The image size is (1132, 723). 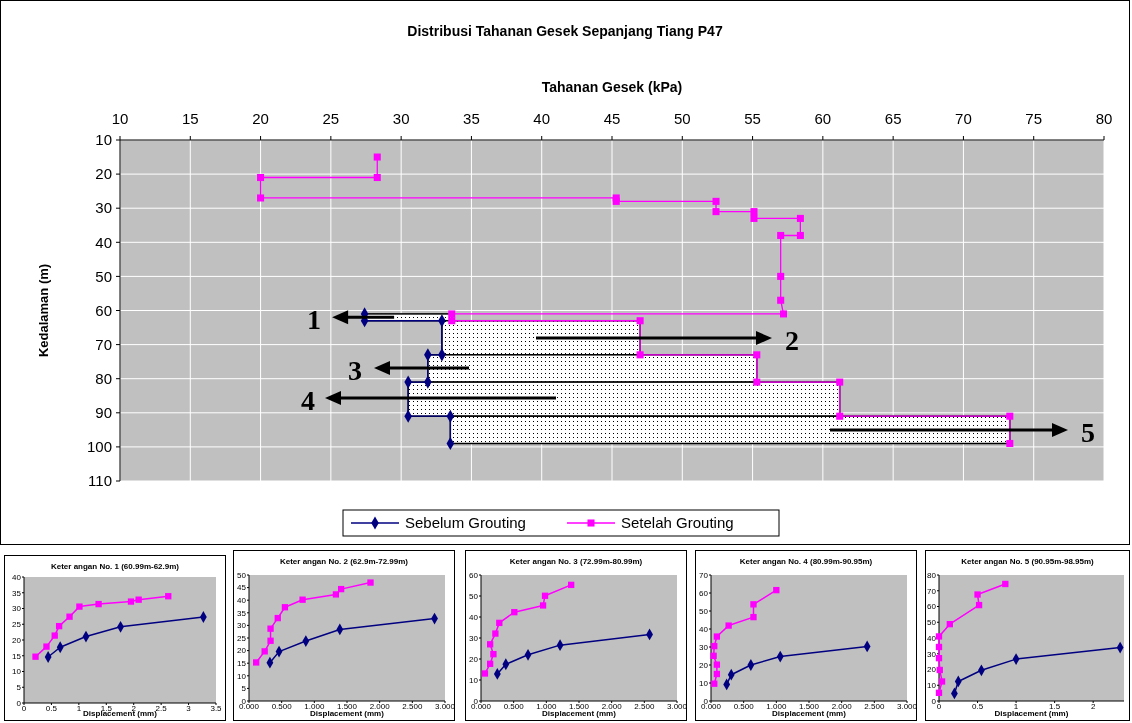 What do you see at coordinates (893, 118) in the screenshot?
I see `x-tick-label: 65` at bounding box center [893, 118].